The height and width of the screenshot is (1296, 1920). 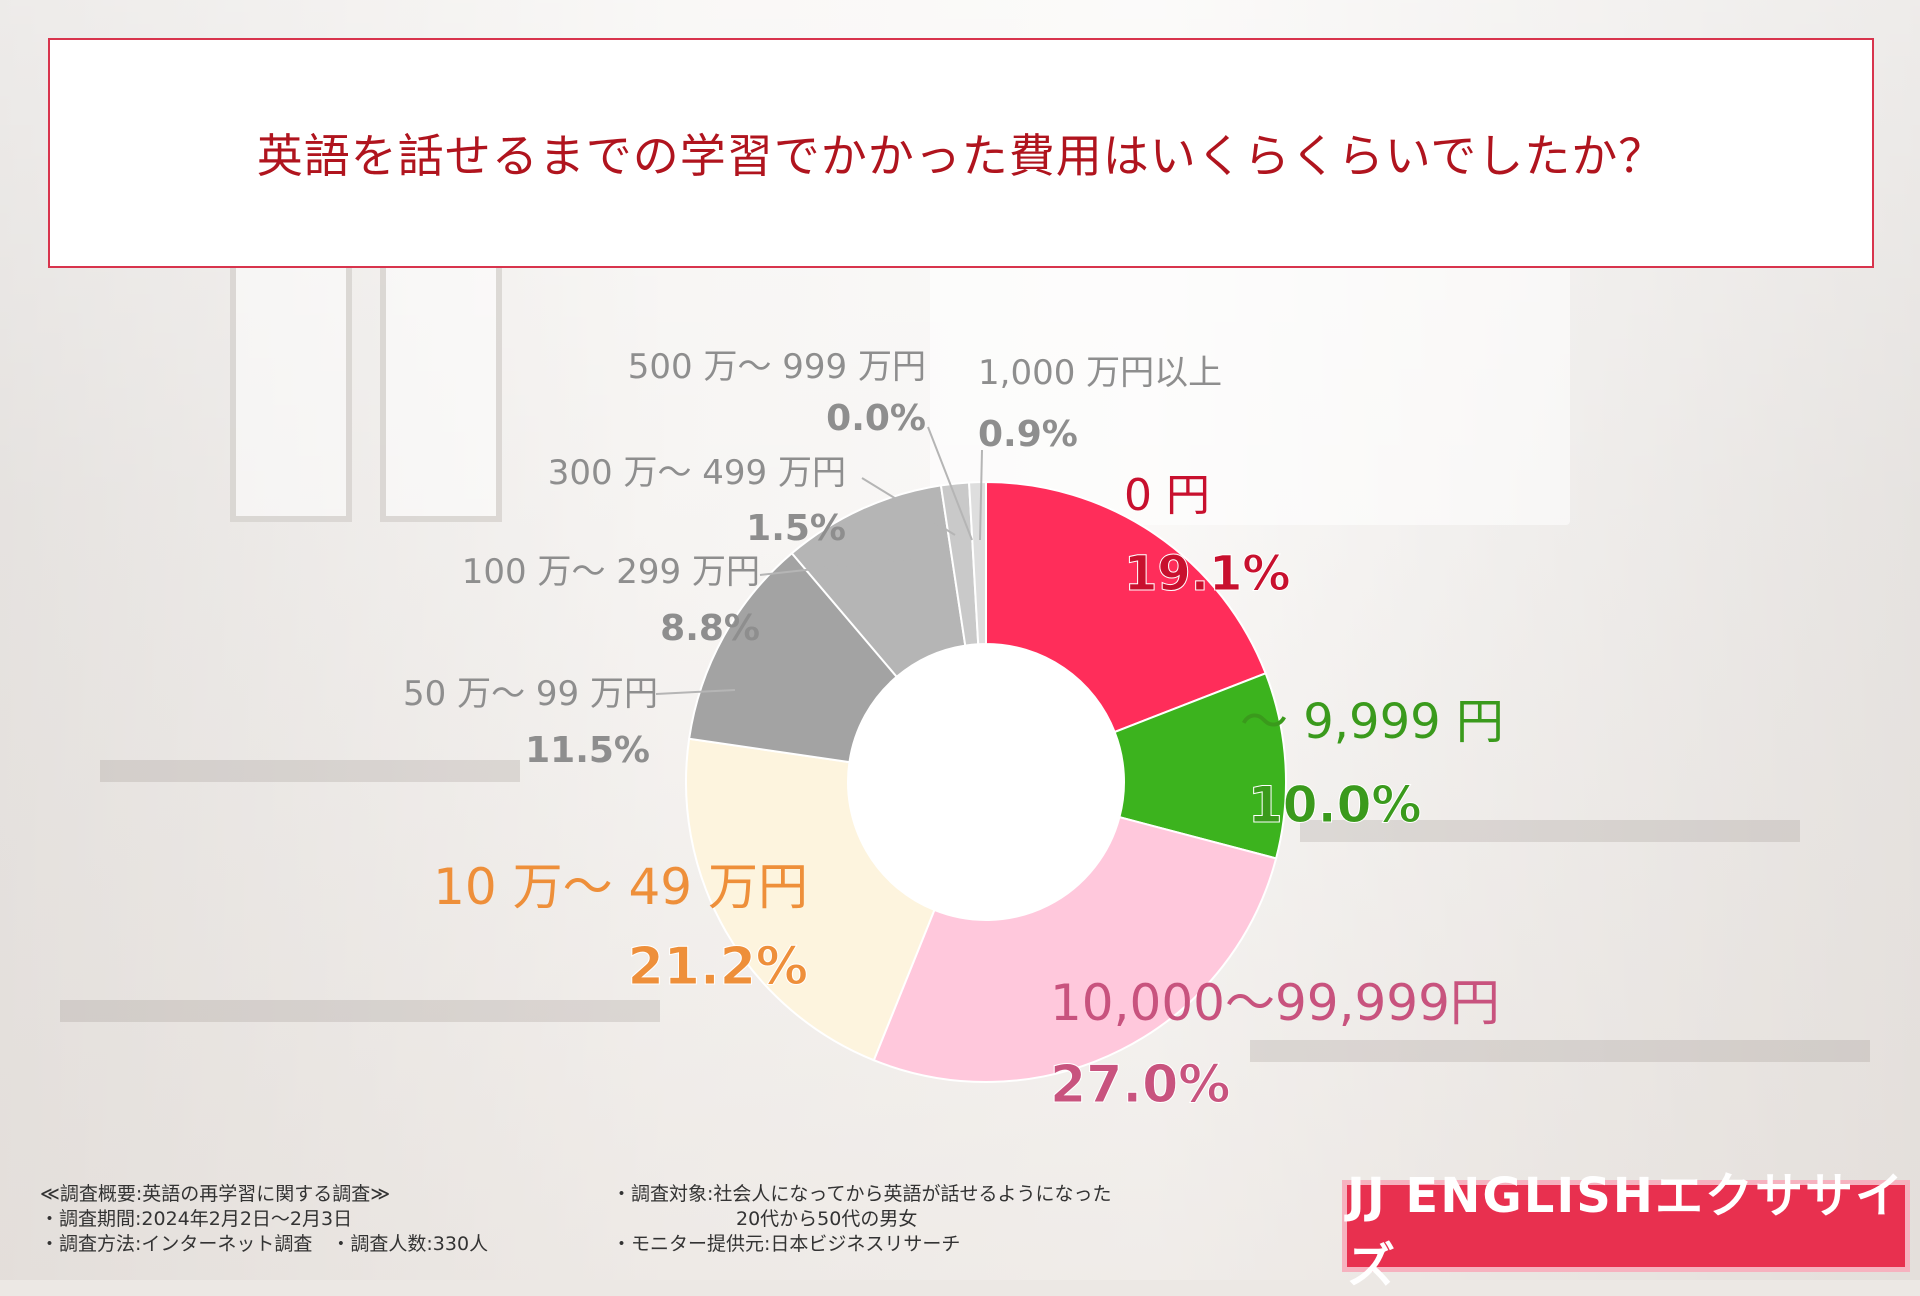 I want to click on percent-label: 8.8%, so click(x=710, y=628).